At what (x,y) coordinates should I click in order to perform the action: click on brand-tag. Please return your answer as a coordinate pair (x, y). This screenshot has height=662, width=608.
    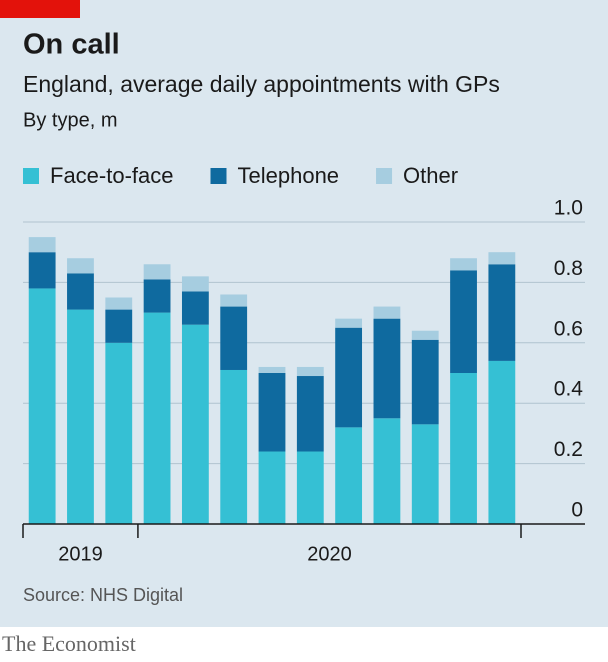
    Looking at the image, I should click on (40, 9).